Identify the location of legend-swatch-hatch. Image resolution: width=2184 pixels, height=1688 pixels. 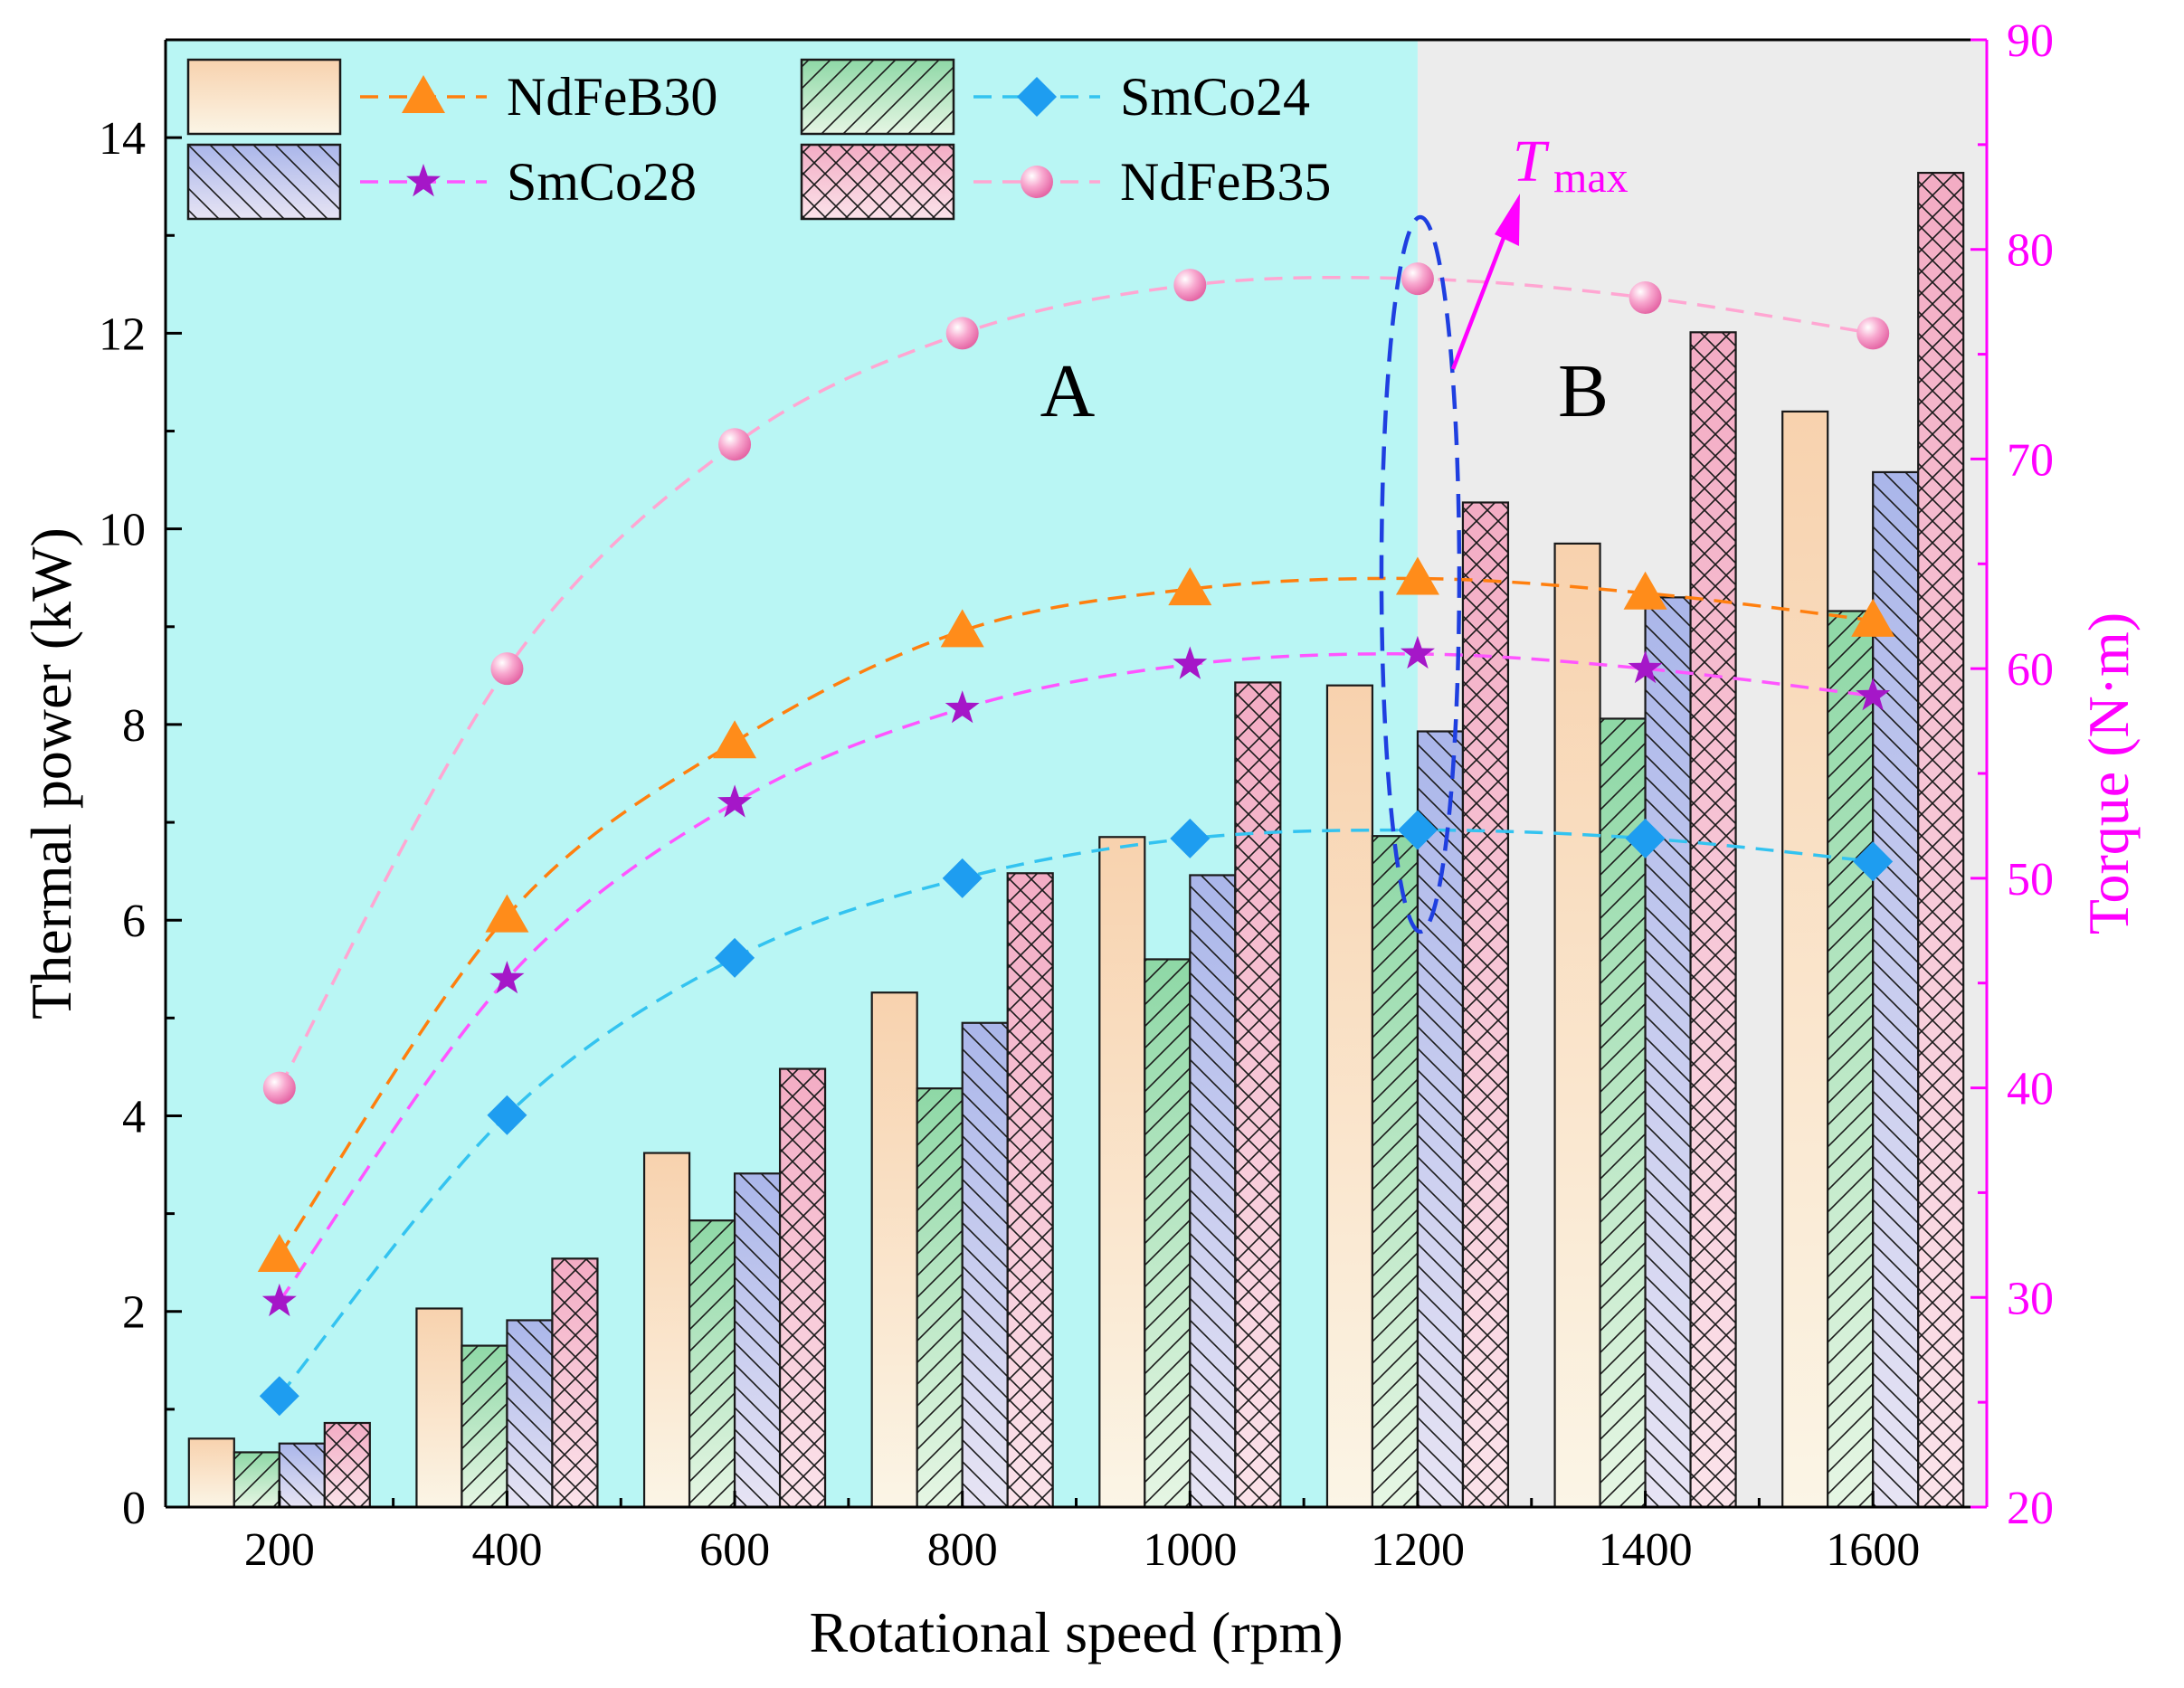
(878, 97).